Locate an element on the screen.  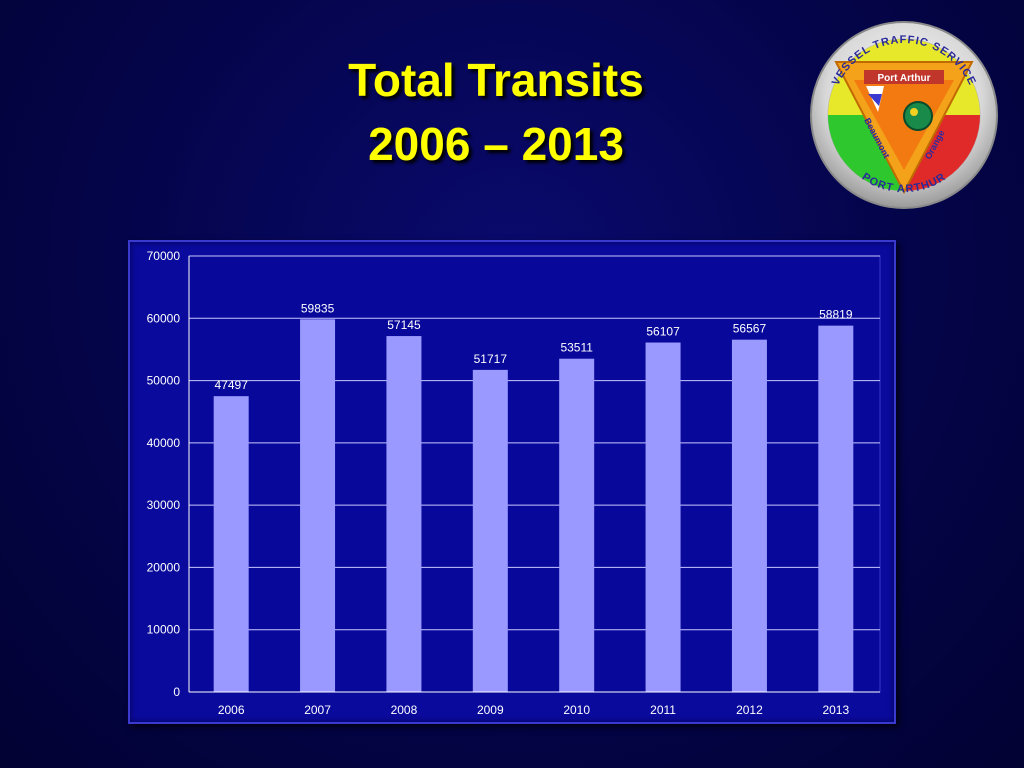
y-tick-label: 0 is located at coordinates (176, 692).